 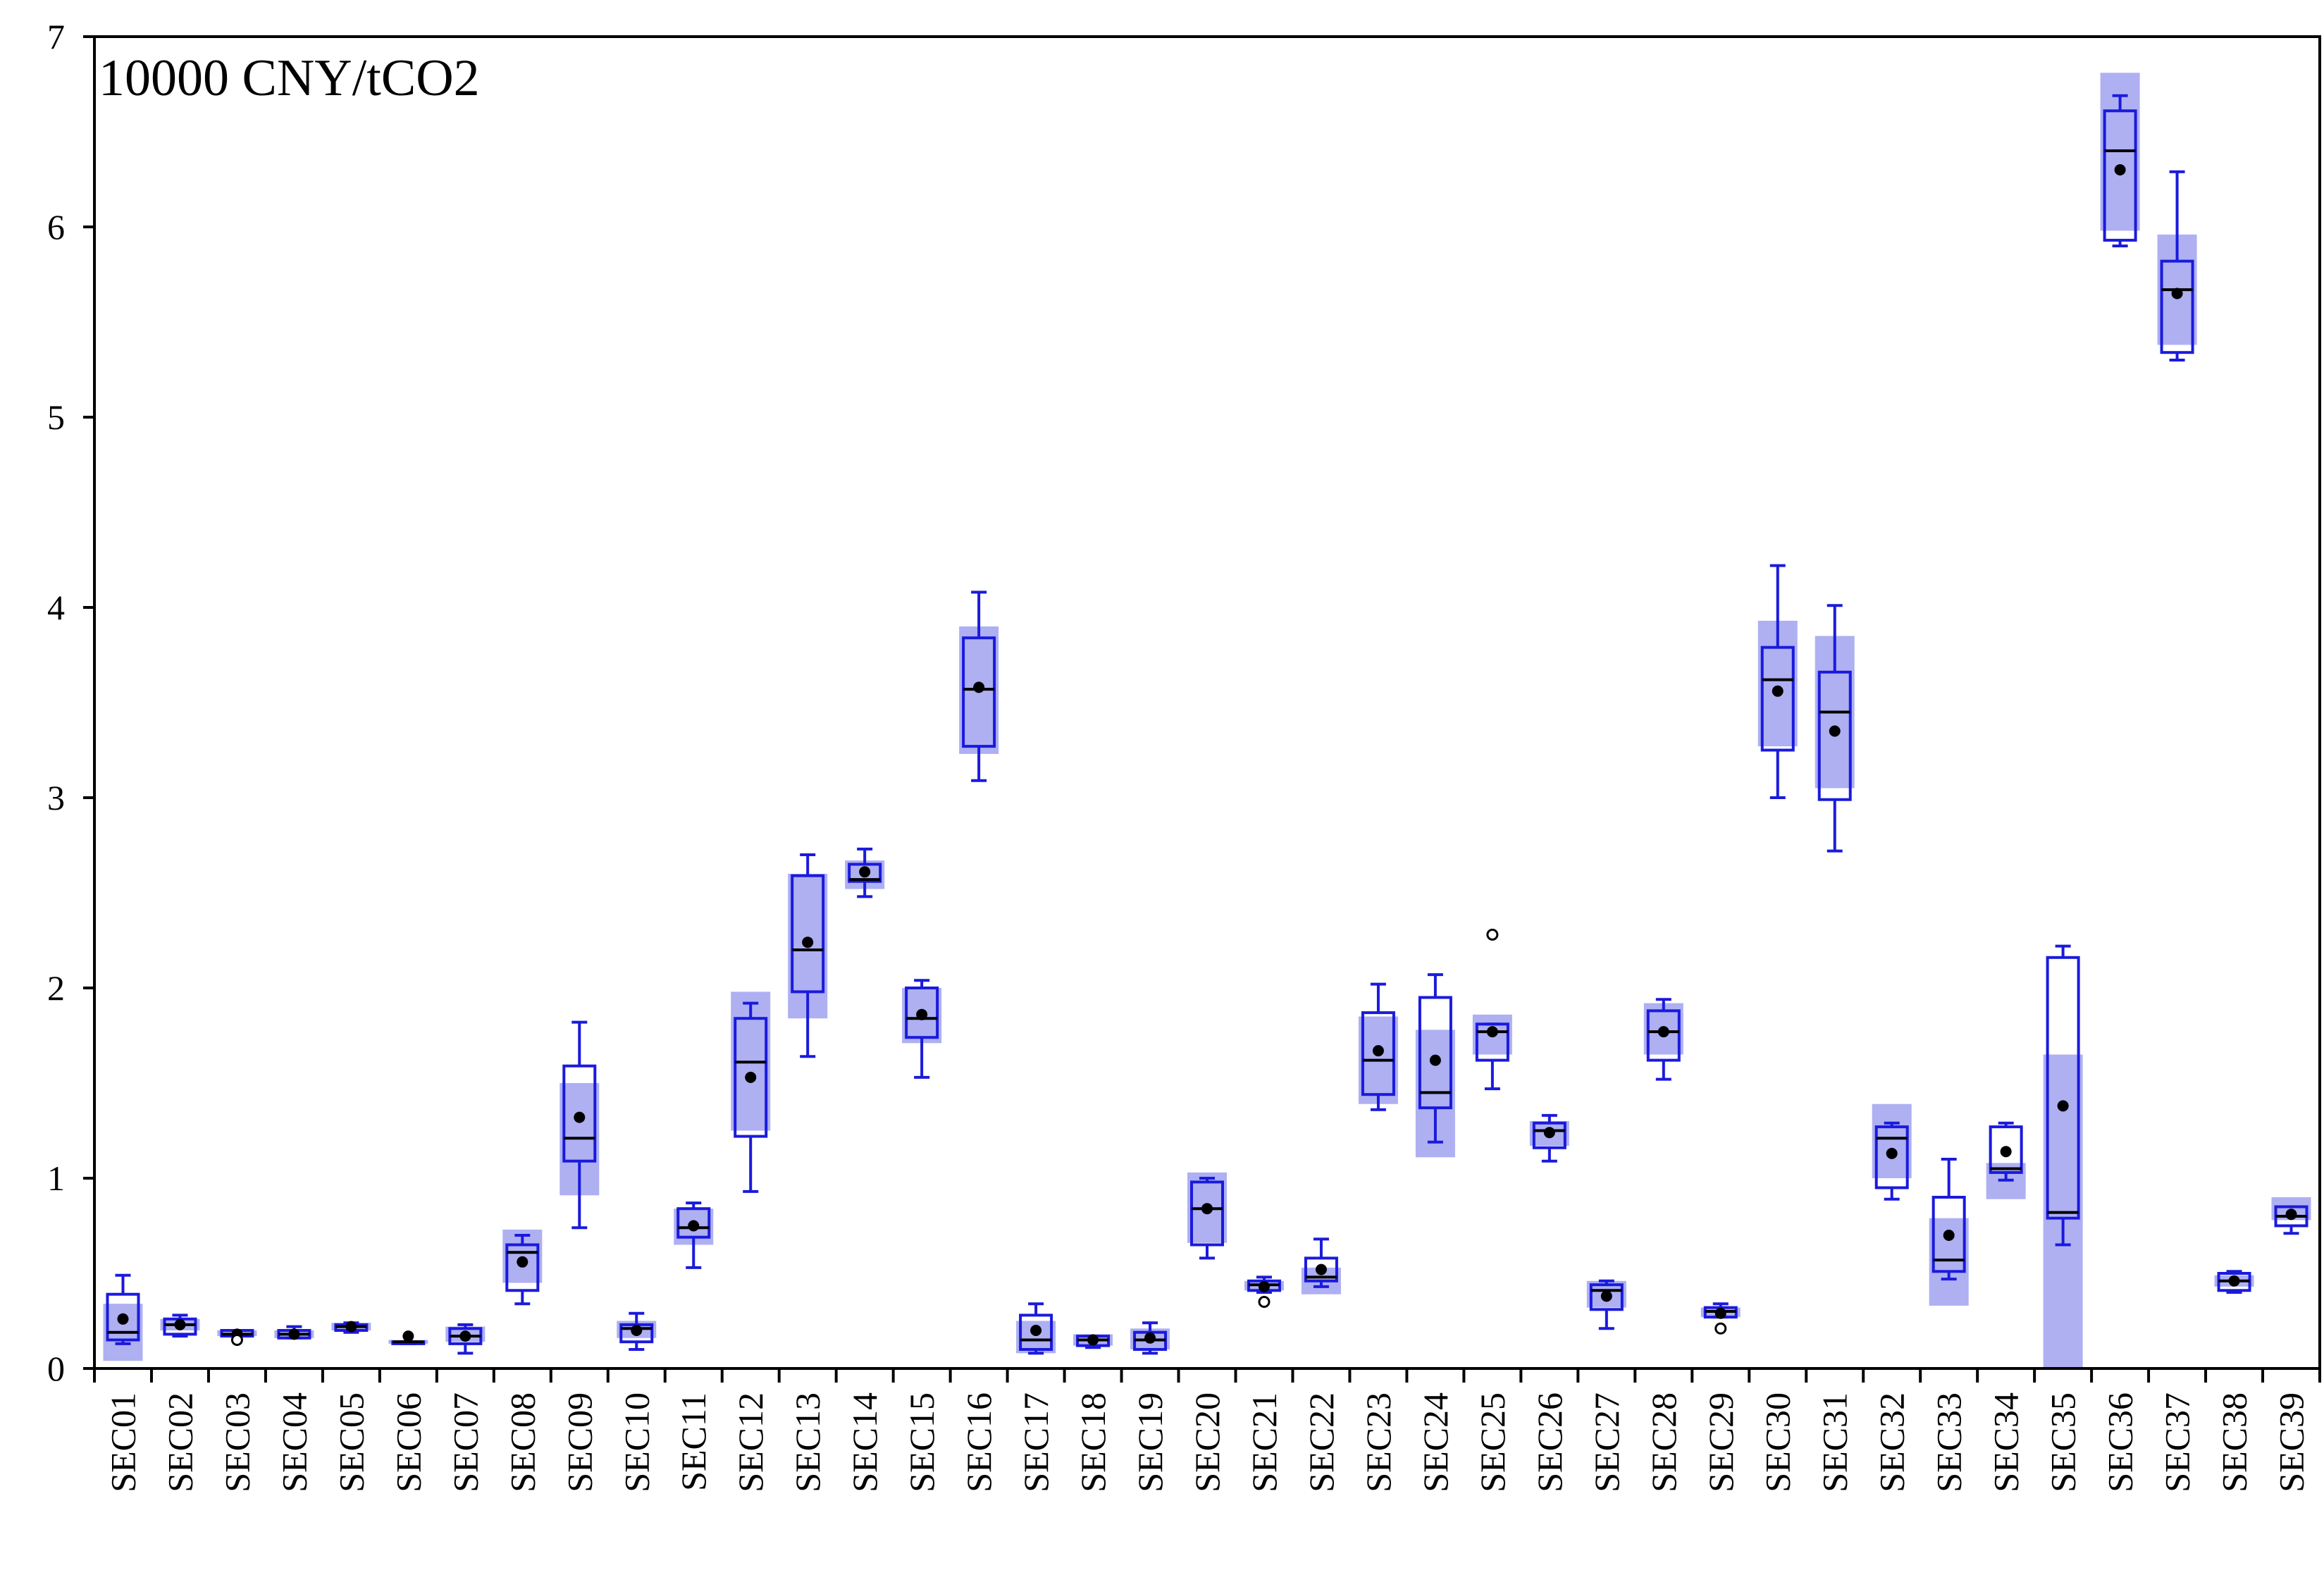 What do you see at coordinates (56, 607) in the screenshot?
I see `y-tick-label: 4` at bounding box center [56, 607].